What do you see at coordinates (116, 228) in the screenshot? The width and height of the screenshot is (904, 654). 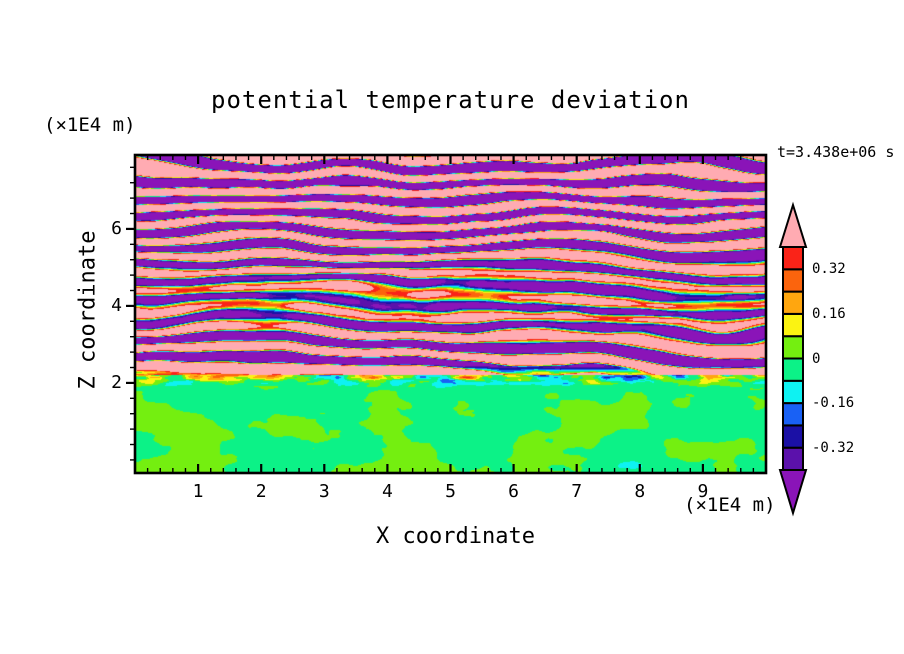 I see `z-tick-label: 6` at bounding box center [116, 228].